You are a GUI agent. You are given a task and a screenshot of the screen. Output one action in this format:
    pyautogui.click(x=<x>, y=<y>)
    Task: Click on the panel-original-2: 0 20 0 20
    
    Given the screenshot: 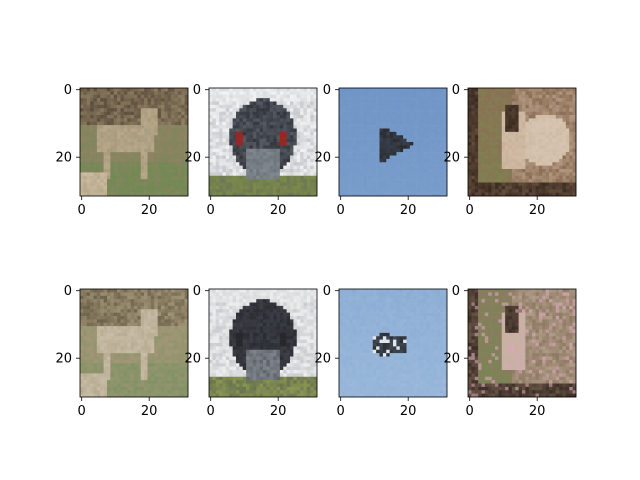 What is the action you would take?
    pyautogui.click(x=250, y=150)
    